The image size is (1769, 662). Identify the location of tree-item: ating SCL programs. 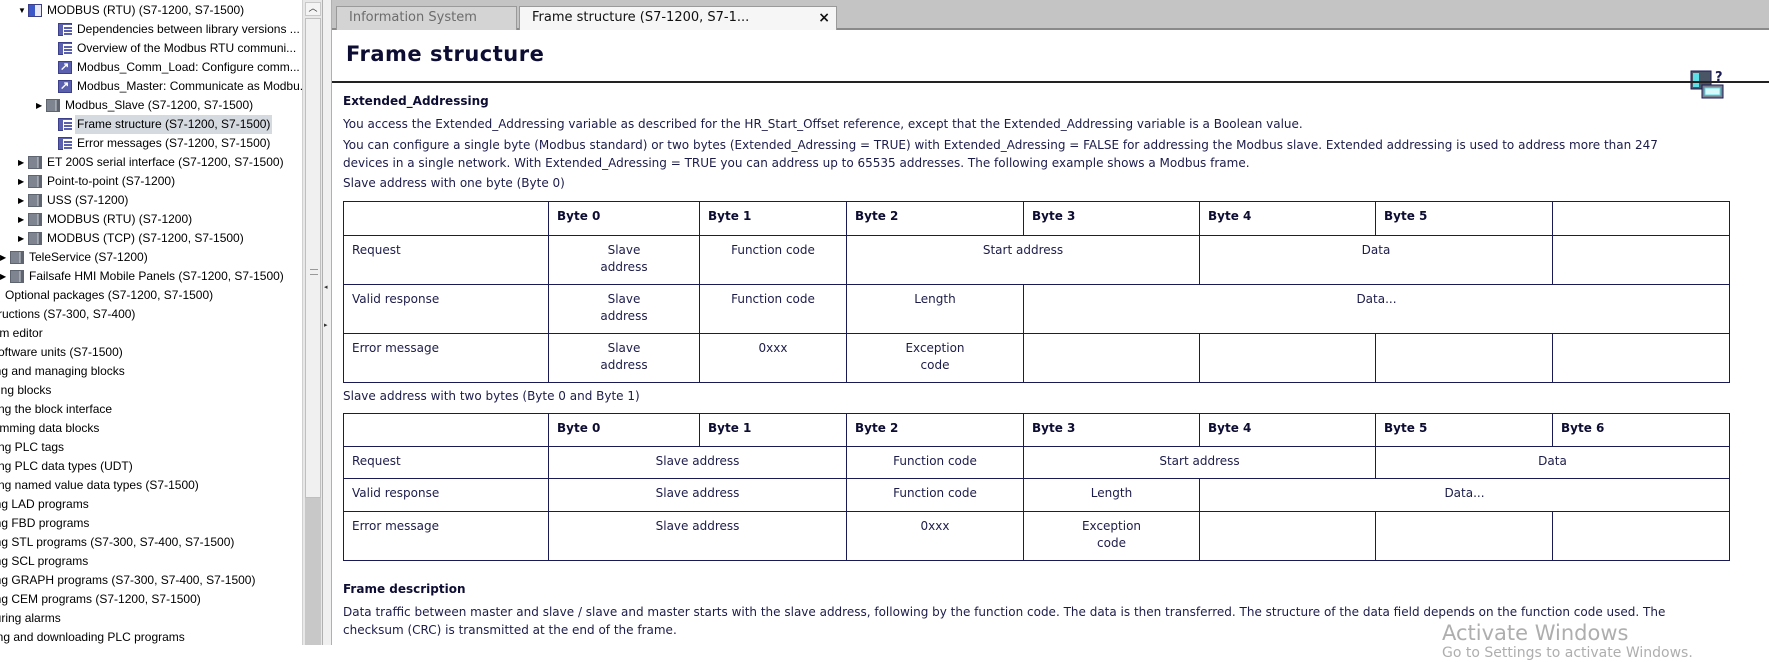
(45, 561).